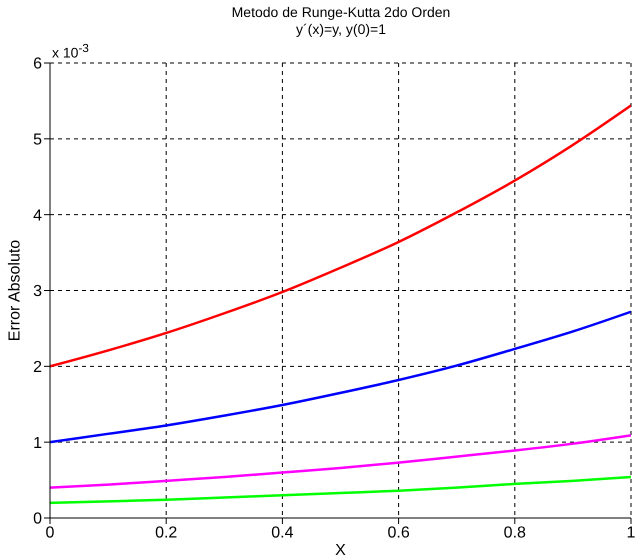  Describe the element at coordinates (630, 533) in the screenshot. I see `x-tick-label: 1` at that location.